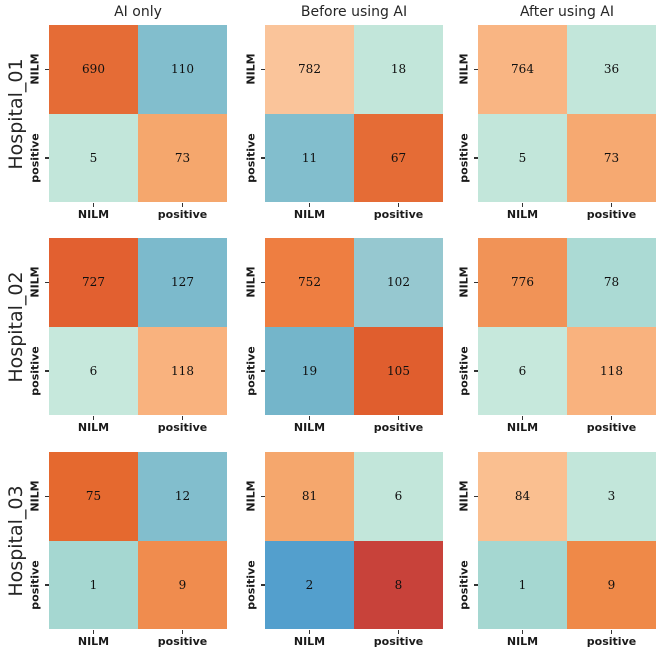 The height and width of the screenshot is (659, 665). I want to click on cell-nilm-nilm: 75, so click(93, 496).